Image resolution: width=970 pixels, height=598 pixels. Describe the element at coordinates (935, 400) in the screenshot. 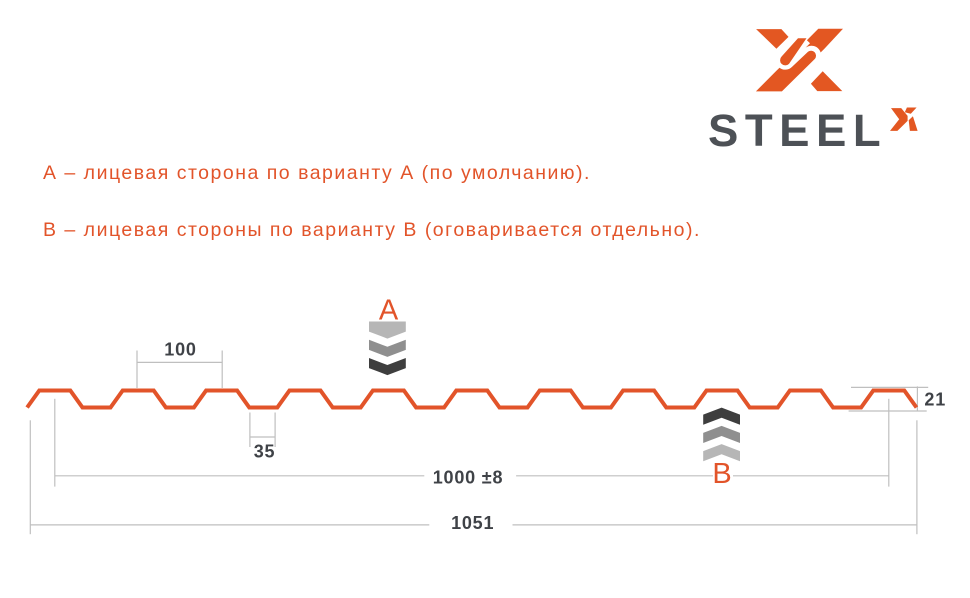

I see `svg-text: 21` at that location.